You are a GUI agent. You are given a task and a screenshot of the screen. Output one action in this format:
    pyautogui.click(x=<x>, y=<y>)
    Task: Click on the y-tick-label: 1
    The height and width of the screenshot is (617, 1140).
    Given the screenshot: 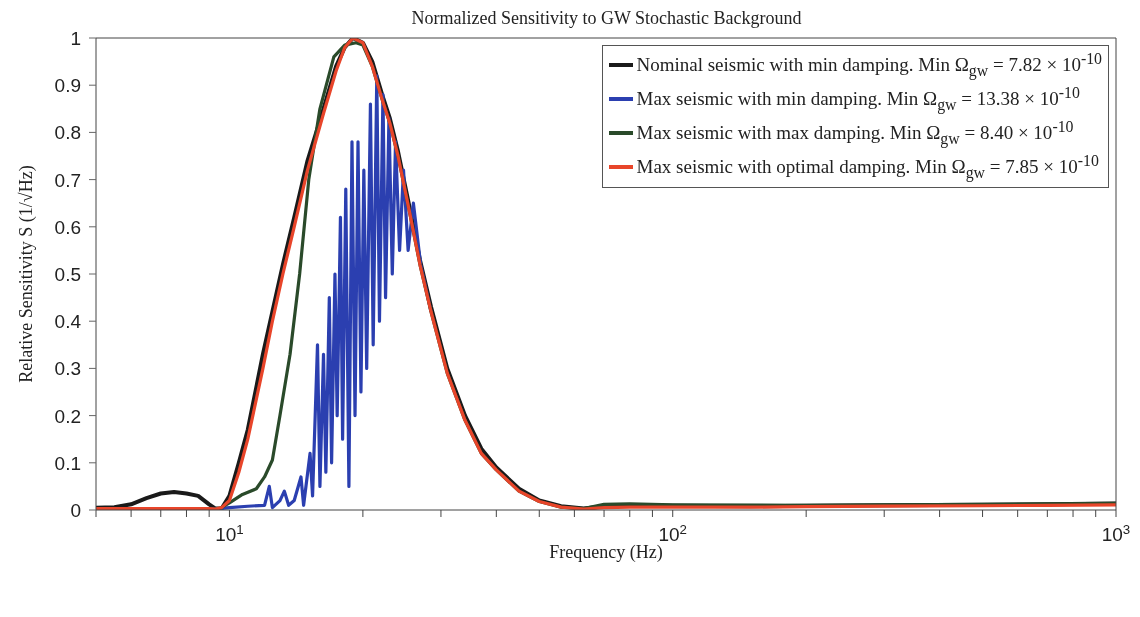 What is the action you would take?
    pyautogui.click(x=75, y=38)
    